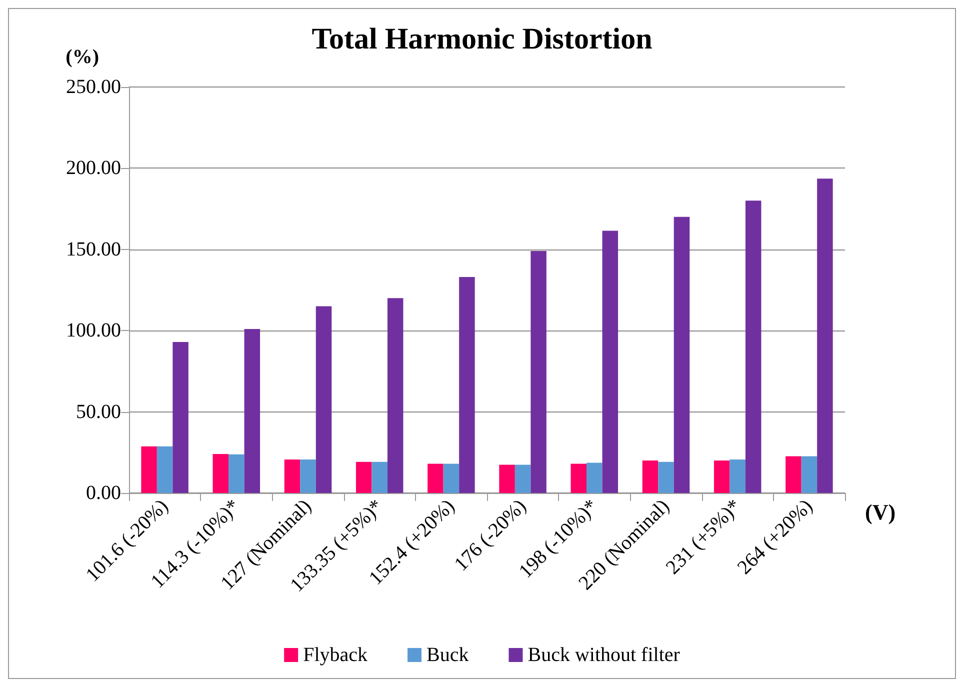 The image size is (966, 689). What do you see at coordinates (880, 512) in the screenshot?
I see `x-axis-title: (V)` at bounding box center [880, 512].